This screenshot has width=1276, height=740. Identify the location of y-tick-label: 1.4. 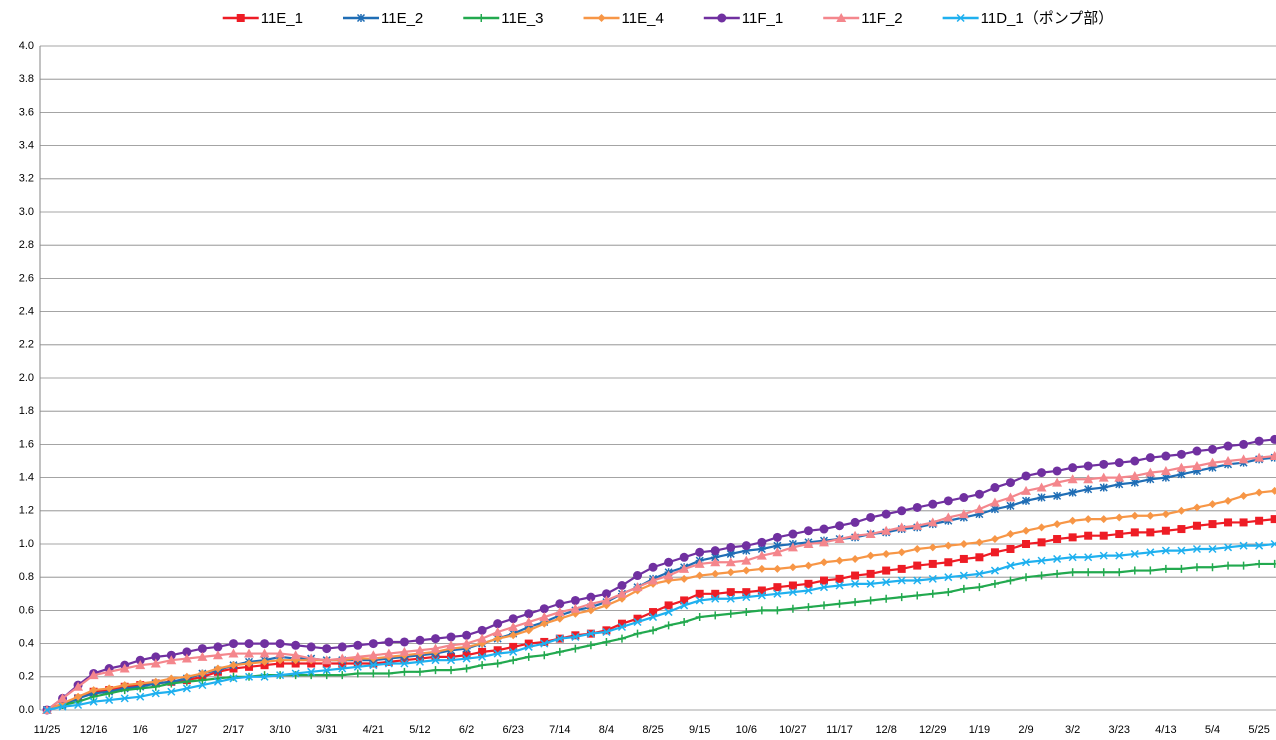
(26, 478).